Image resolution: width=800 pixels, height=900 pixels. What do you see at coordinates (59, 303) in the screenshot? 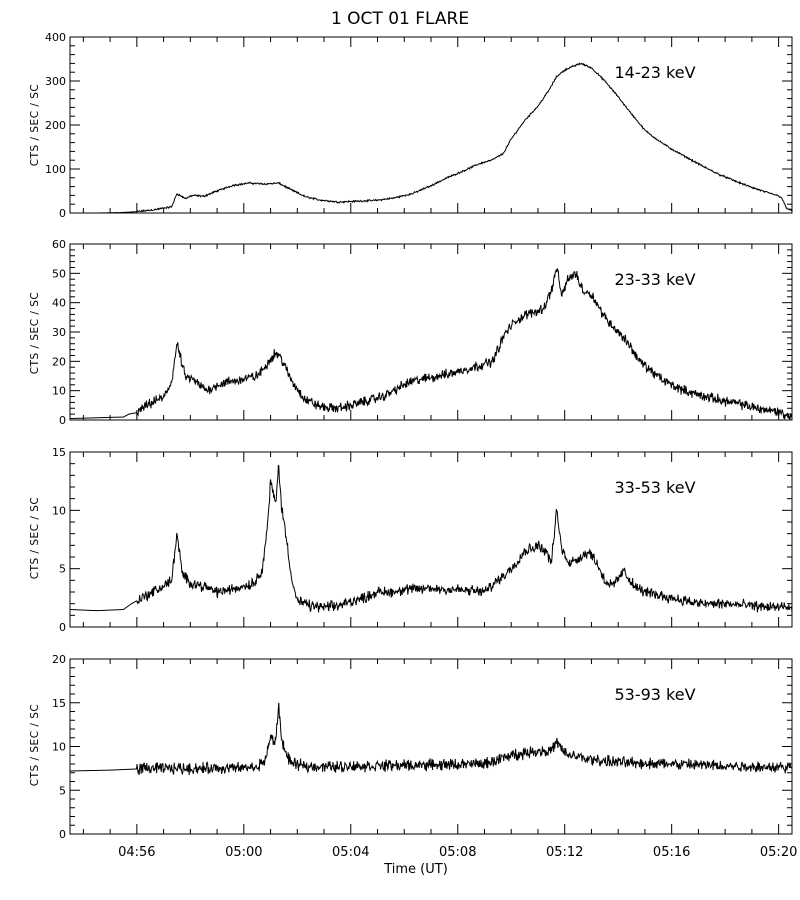
I see `y-tick-label: 40` at bounding box center [59, 303].